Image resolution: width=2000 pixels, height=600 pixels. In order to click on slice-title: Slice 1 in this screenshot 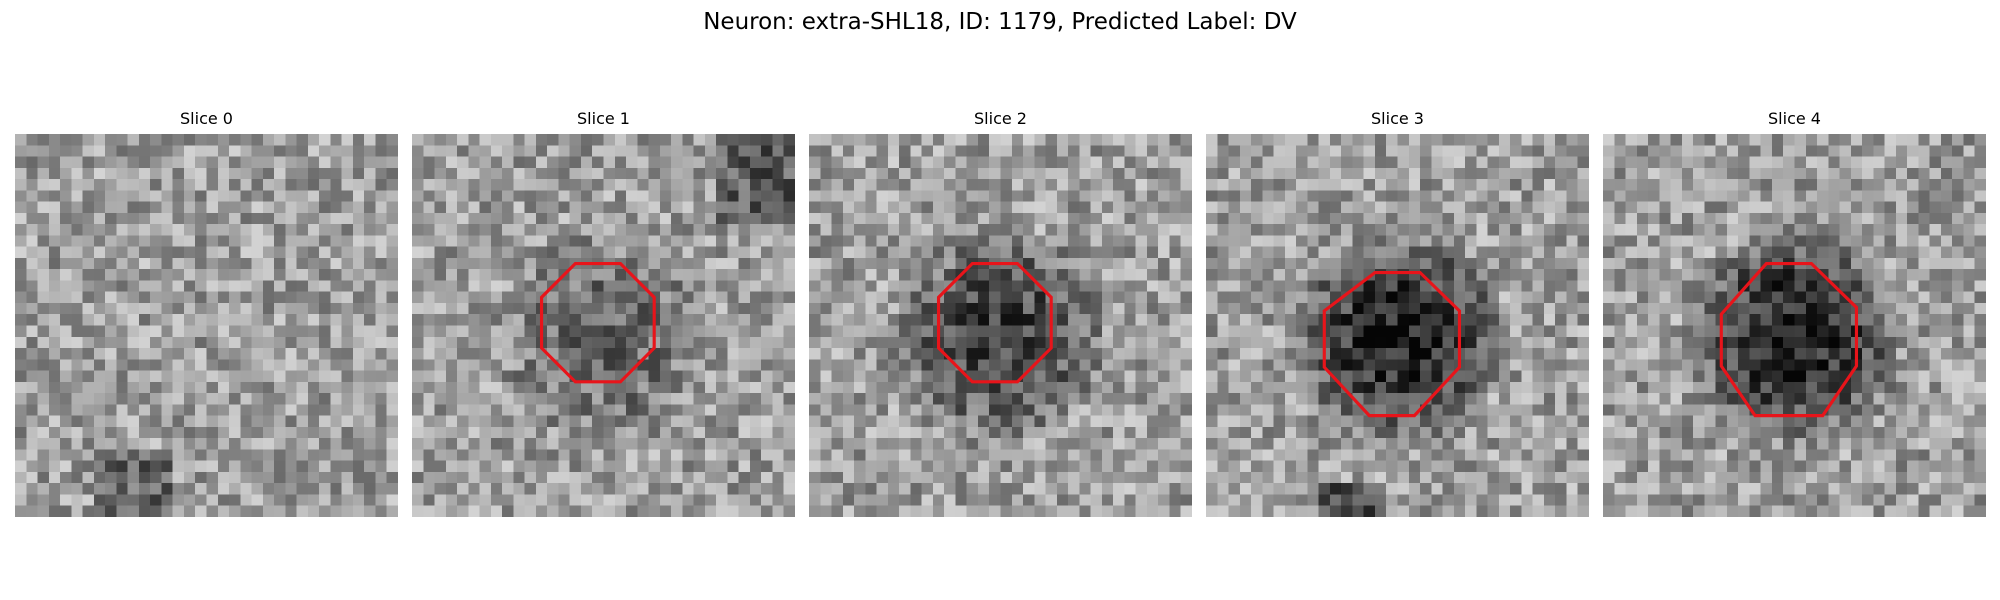, I will do `click(603, 118)`.